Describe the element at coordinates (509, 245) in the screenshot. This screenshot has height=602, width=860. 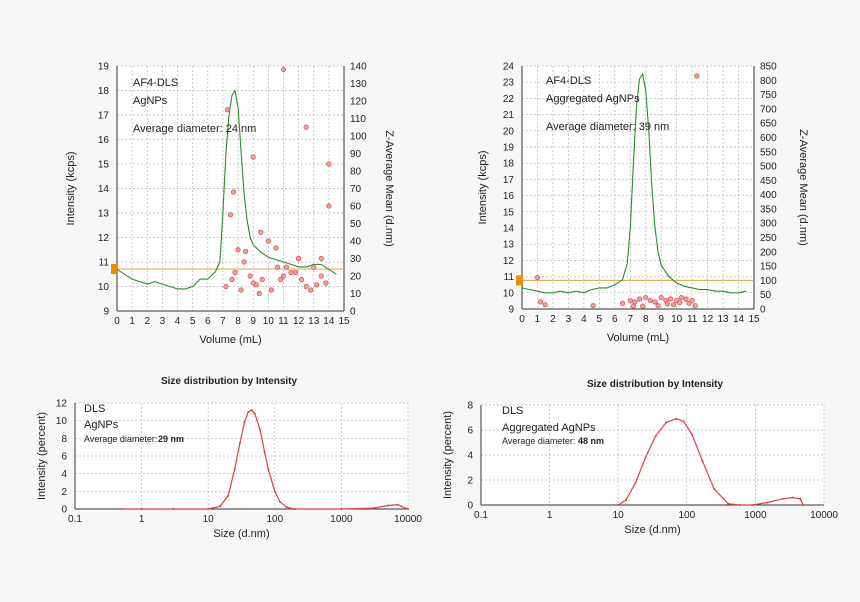
I see `y-tick-label: 13` at that location.